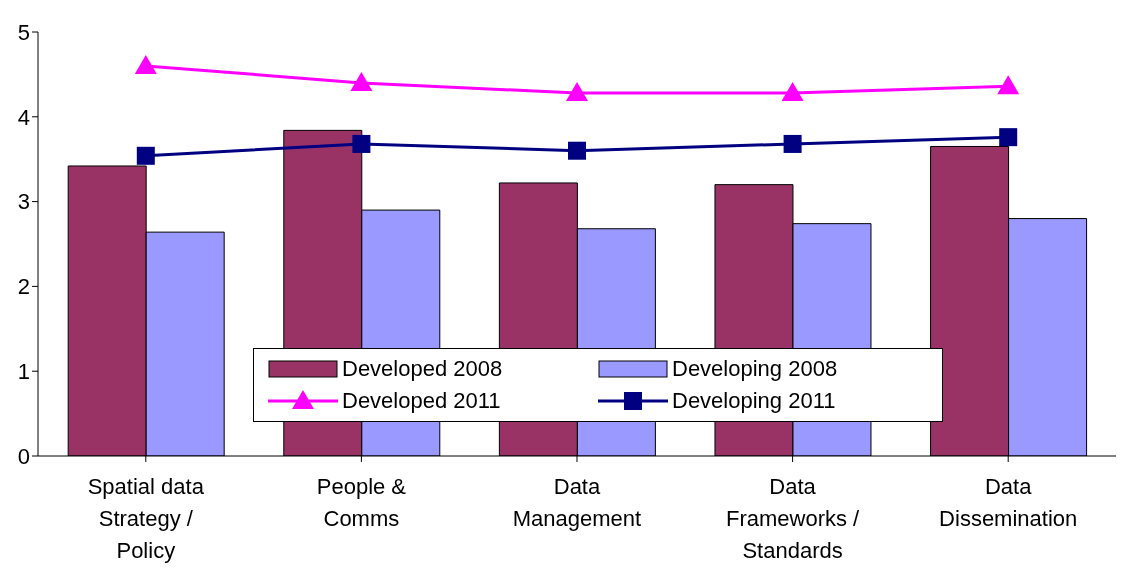 This screenshot has height=574, width=1128. What do you see at coordinates (422, 369) in the screenshot?
I see `legend-label: Developed 2008` at bounding box center [422, 369].